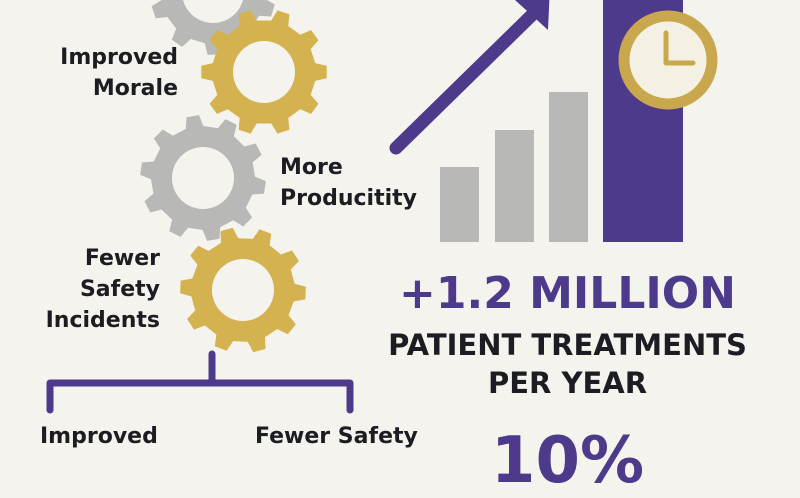 This screenshot has width=800, height=498. What do you see at coordinates (567, 345) in the screenshot?
I see `stat-line-1: PATIENT TREATMENTS` at bounding box center [567, 345].